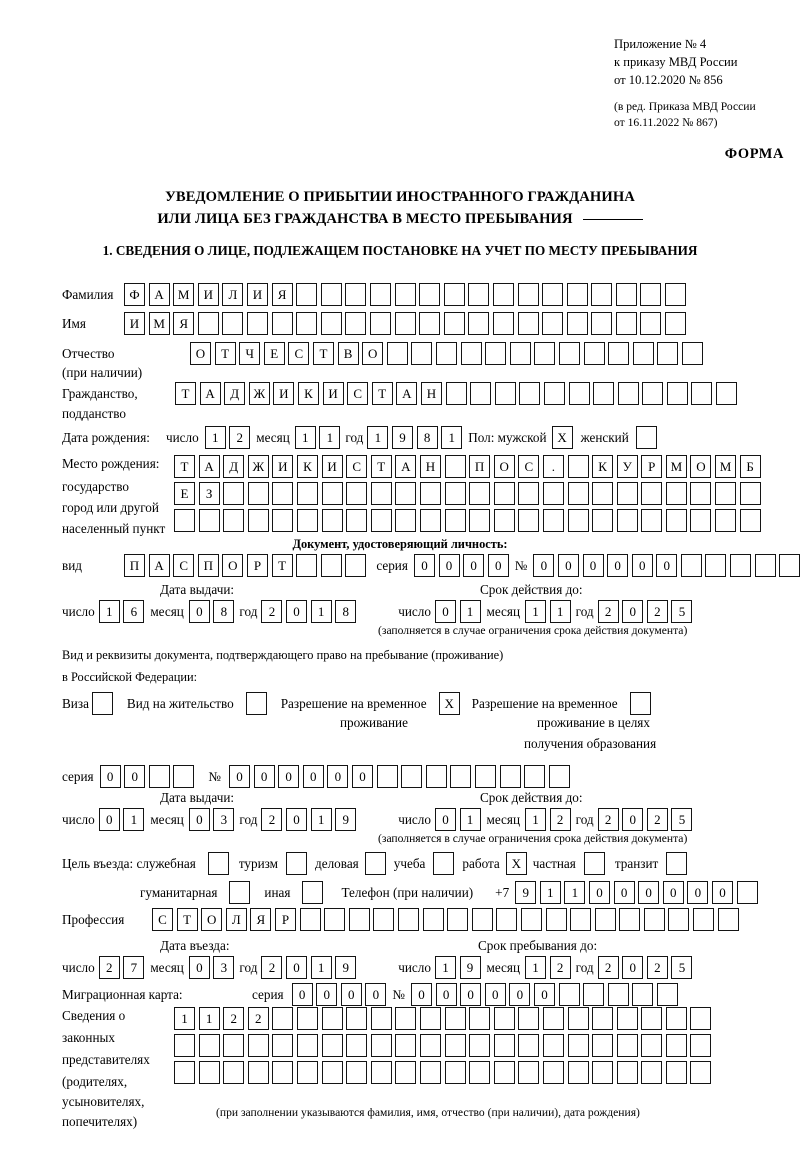  I want to click on purpose-work-checkbox: X, so click(516, 863).